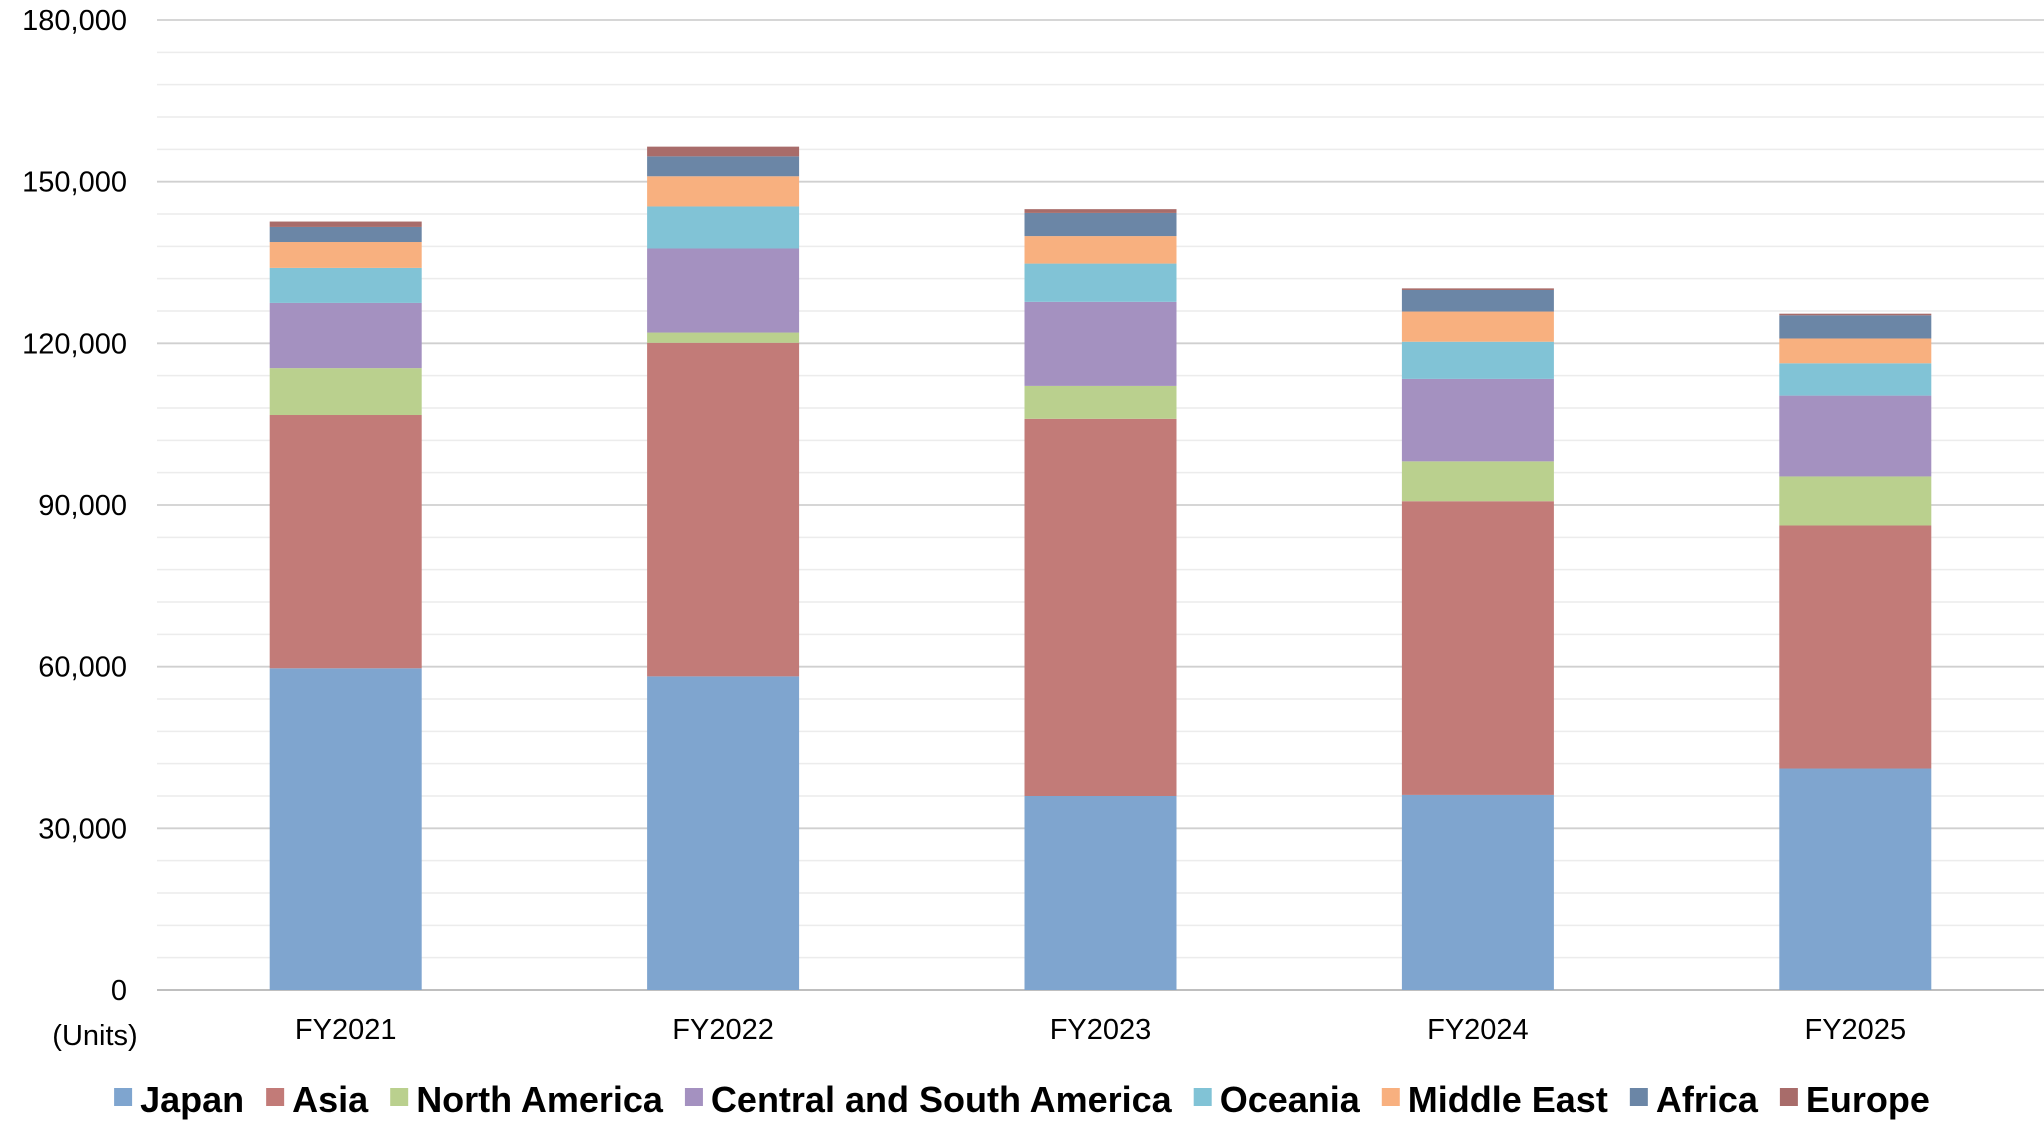  What do you see at coordinates (346, 1030) in the screenshot?
I see `x-tick-label: FY2021` at bounding box center [346, 1030].